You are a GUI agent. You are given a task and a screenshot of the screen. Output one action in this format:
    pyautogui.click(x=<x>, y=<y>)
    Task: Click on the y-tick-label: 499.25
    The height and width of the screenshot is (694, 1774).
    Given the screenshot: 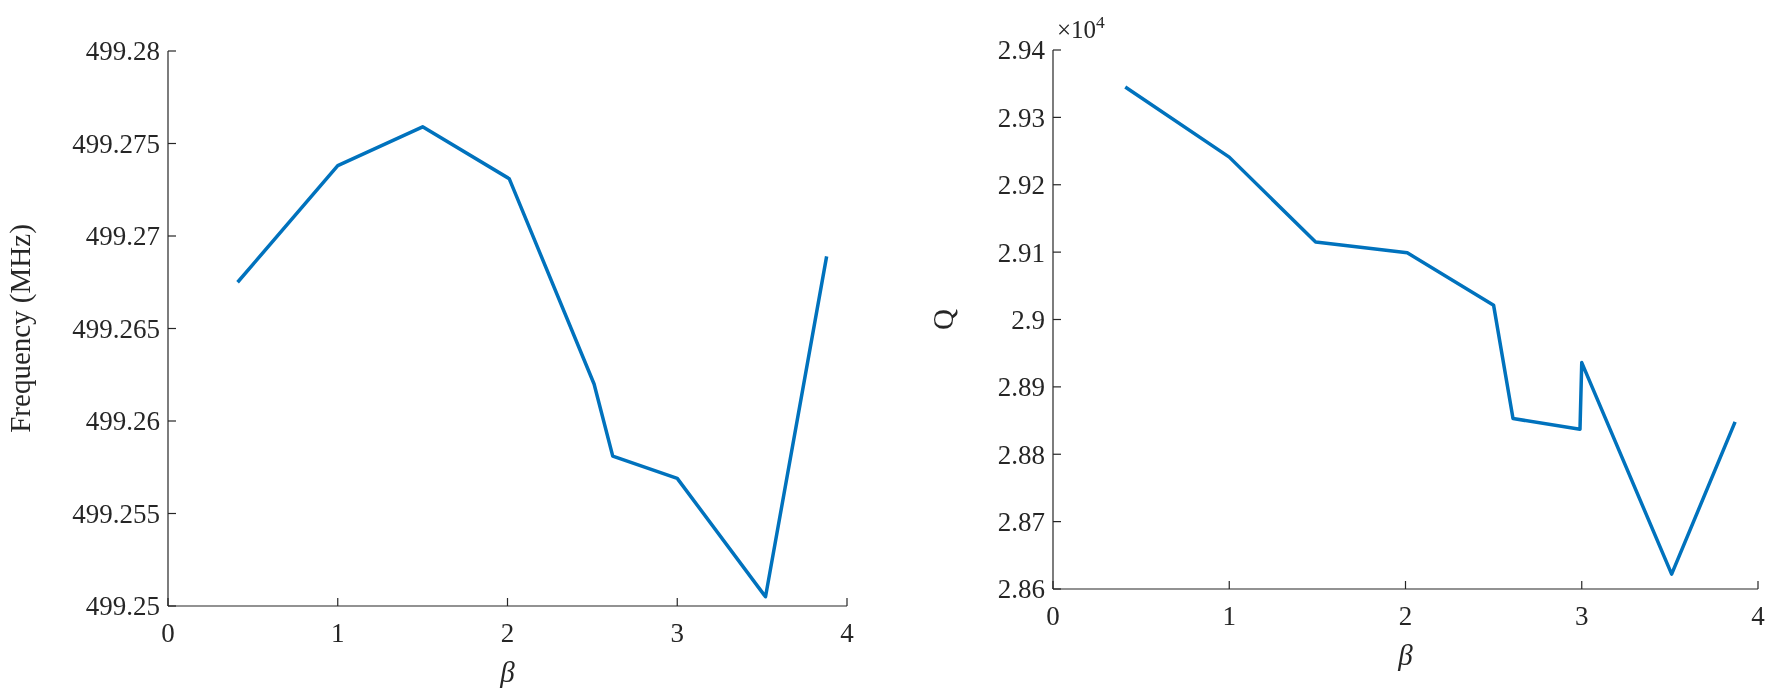 What is the action you would take?
    pyautogui.click(x=122, y=606)
    